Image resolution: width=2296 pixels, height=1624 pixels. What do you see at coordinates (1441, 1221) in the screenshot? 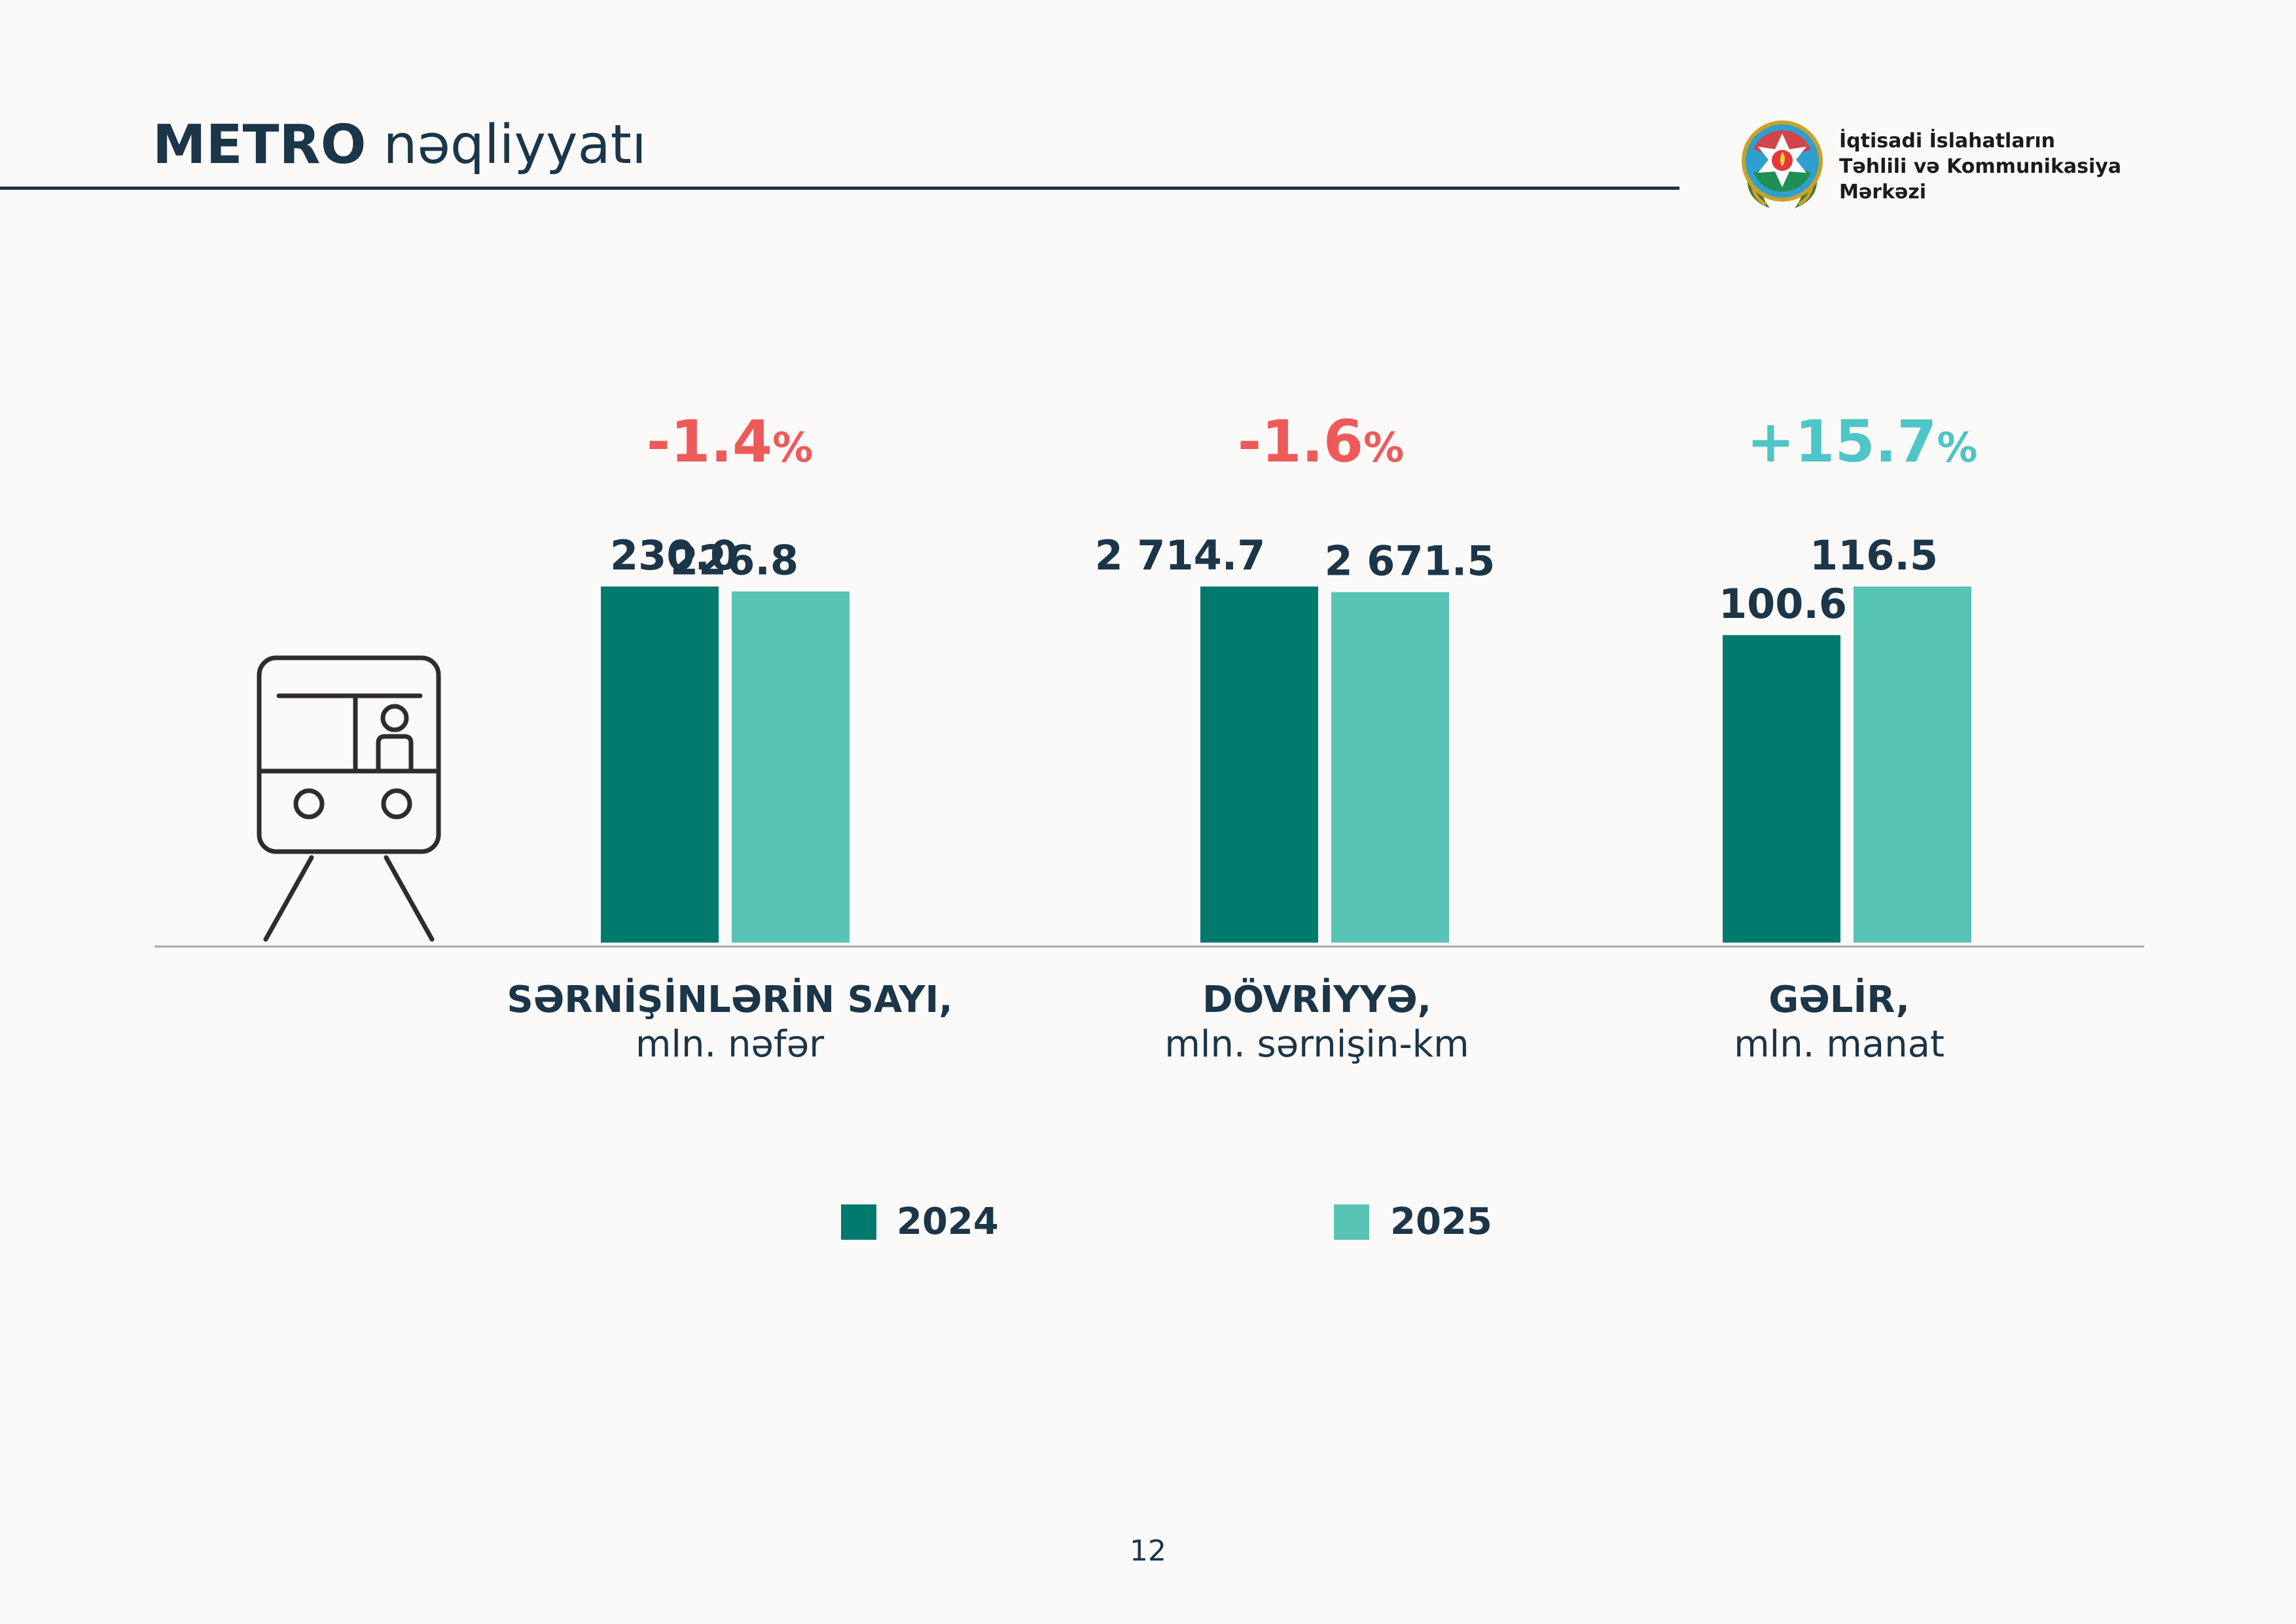
I see `legend-label-2025: 2025` at bounding box center [1441, 1221].